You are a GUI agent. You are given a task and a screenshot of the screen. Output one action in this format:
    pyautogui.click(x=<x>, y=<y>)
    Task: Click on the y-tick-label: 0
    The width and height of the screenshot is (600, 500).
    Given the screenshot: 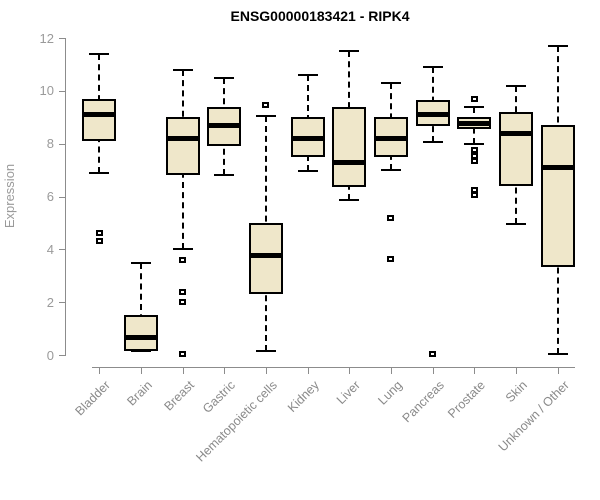 What is the action you would take?
    pyautogui.click(x=50, y=355)
    